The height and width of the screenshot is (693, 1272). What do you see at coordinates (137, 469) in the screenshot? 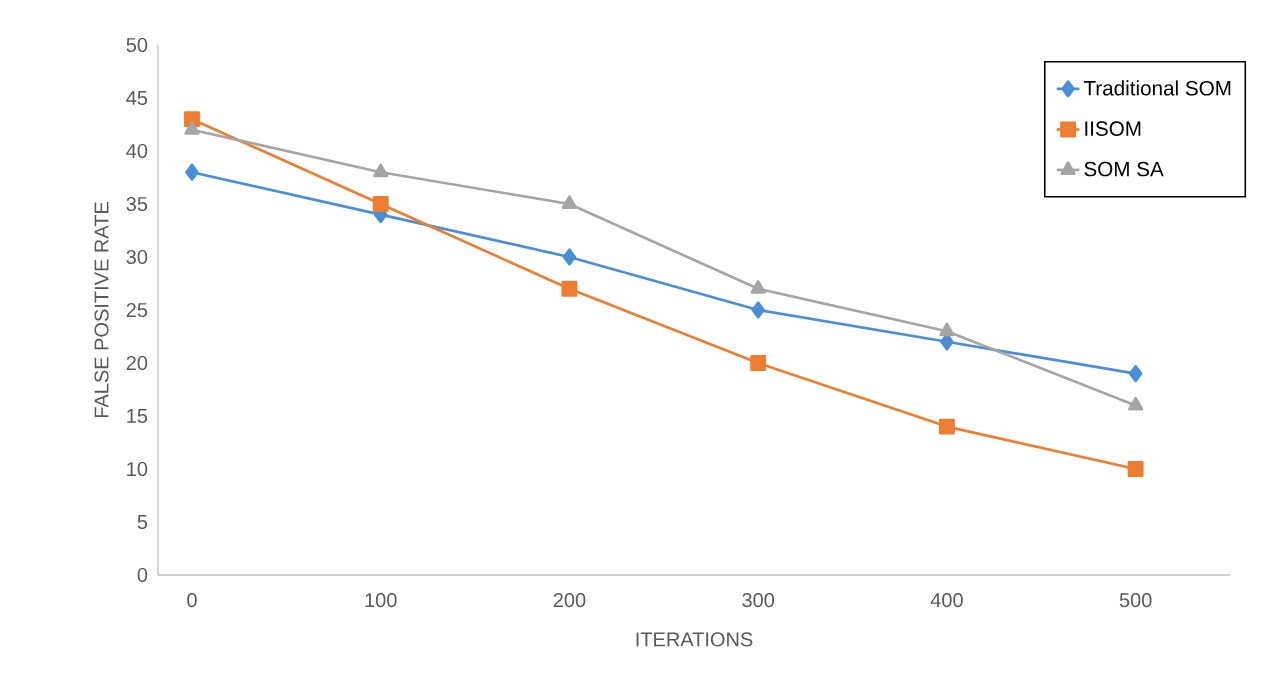
I see `y-tick-label: 10` at bounding box center [137, 469].